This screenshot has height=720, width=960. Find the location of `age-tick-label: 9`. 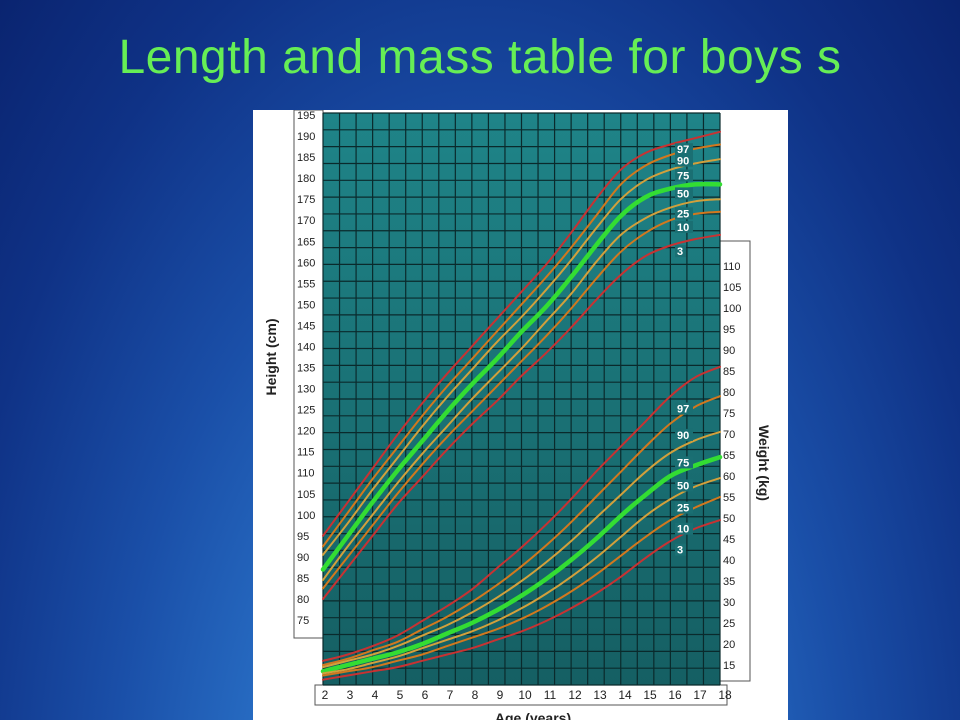

age-tick-label: 9 is located at coordinates (500, 695).